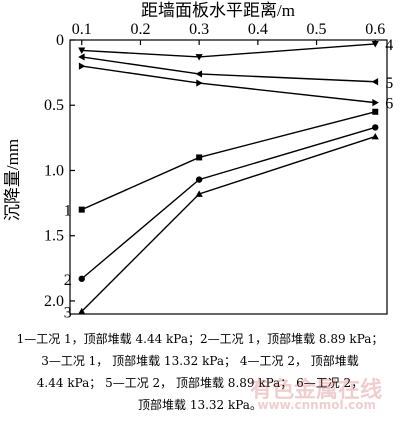  What do you see at coordinates (140, 29) in the screenshot?
I see `x-tick-label: 0.2` at bounding box center [140, 29].